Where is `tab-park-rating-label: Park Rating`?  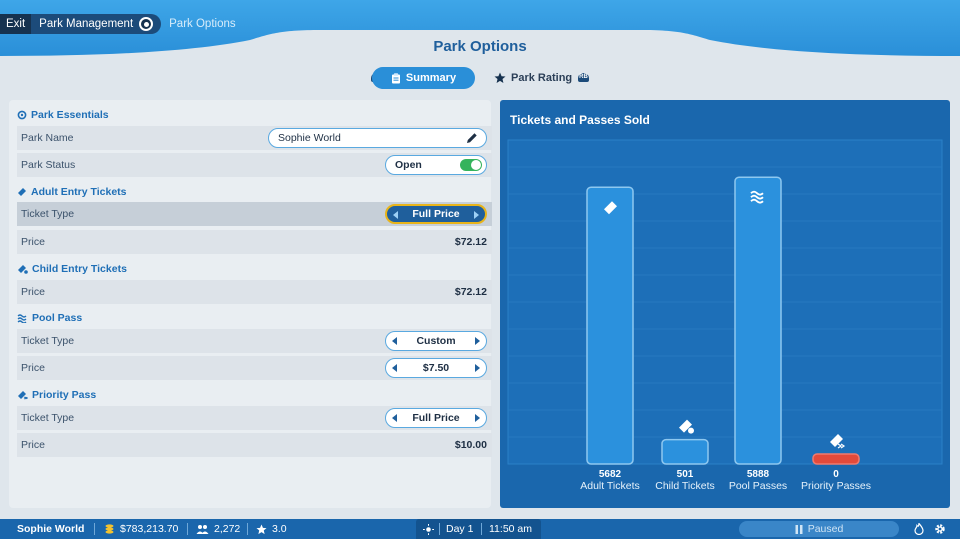
tab-park-rating-label: Park Rating is located at coordinates (542, 78).